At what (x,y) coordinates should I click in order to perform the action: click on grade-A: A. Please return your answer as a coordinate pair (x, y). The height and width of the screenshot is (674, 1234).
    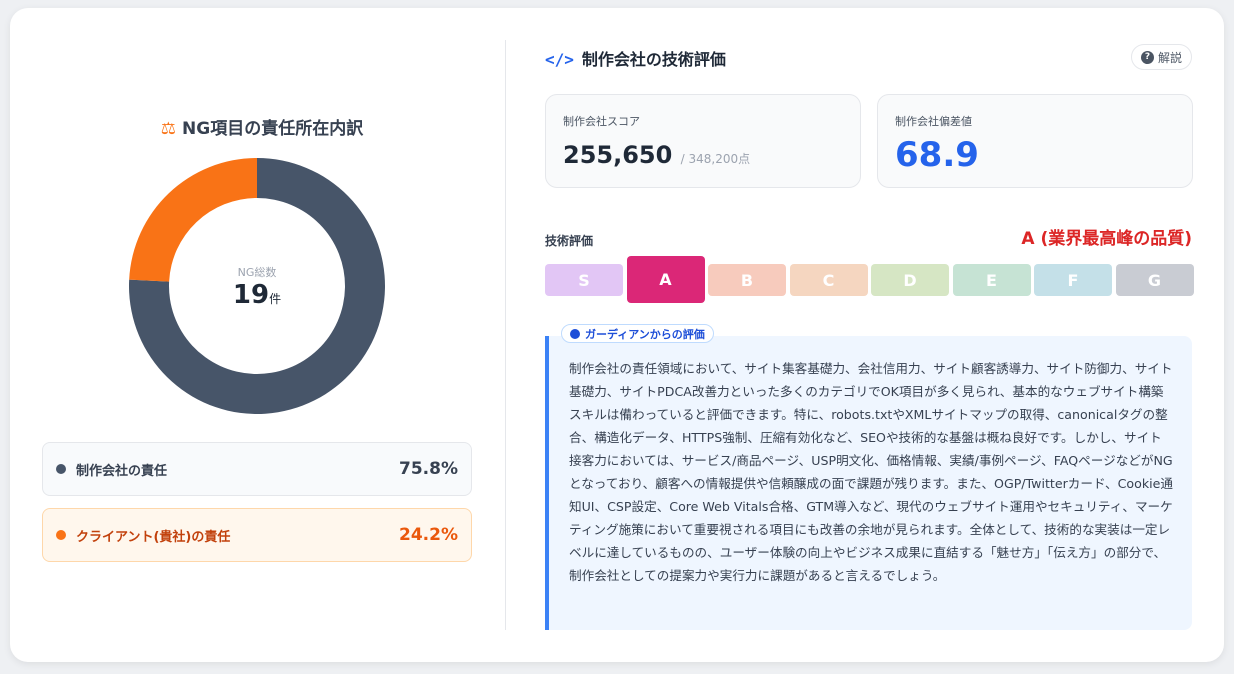
    Looking at the image, I should click on (665, 279).